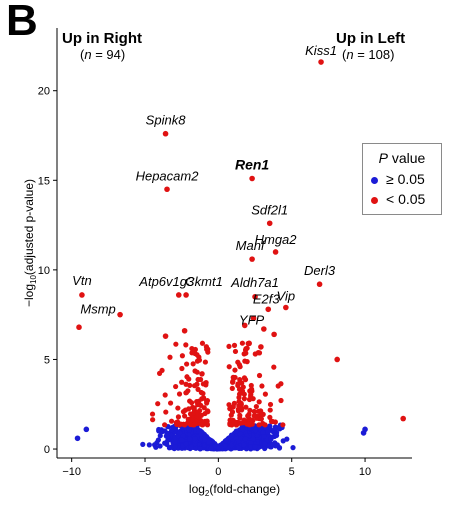  Describe the element at coordinates (103, 54) in the screenshot. I see `group-count-right: (n = 94)` at that location.